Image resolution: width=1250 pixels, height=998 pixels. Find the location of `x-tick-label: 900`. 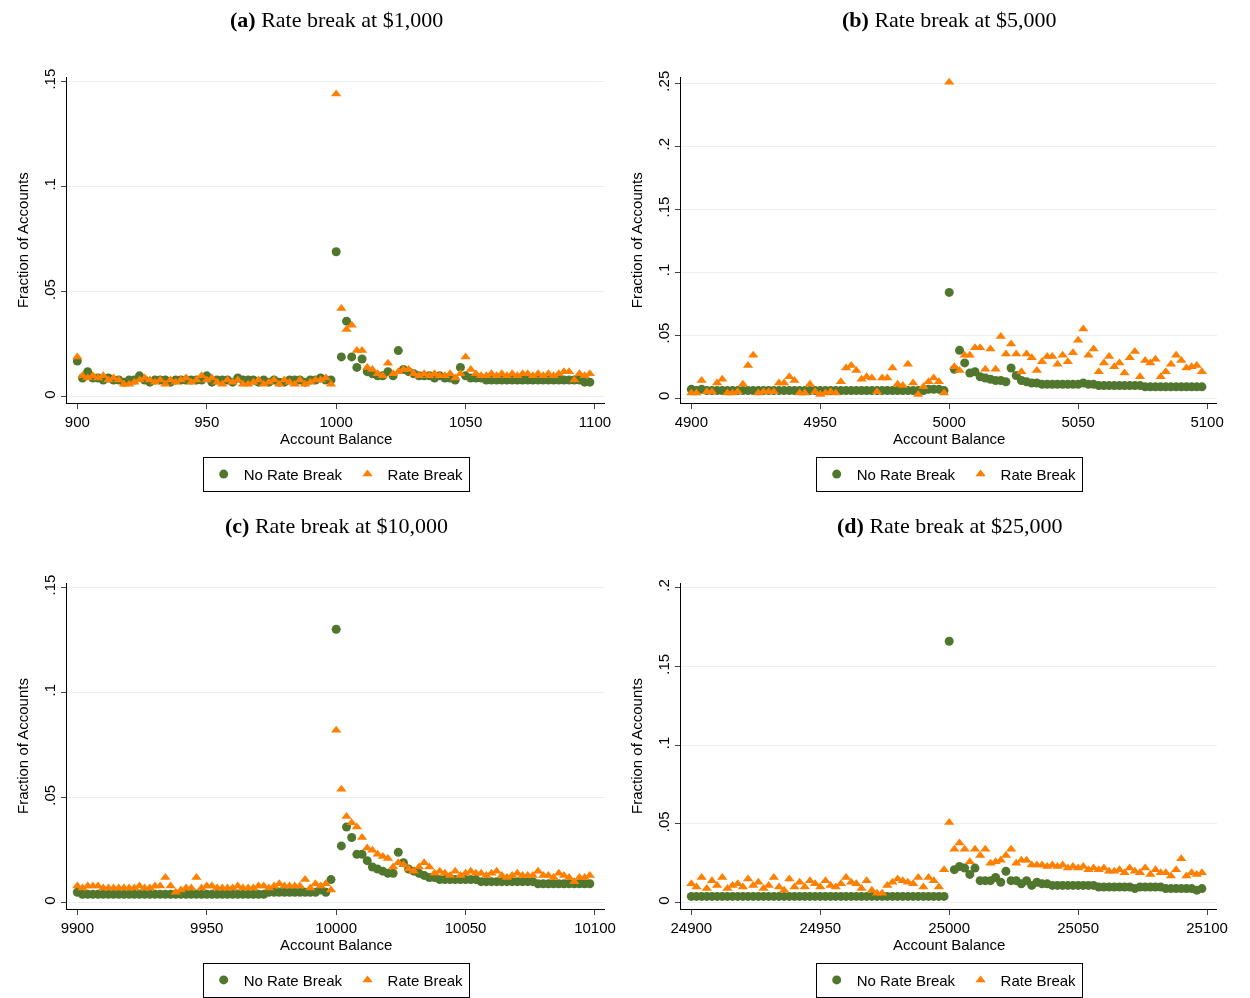

x-tick-label: 900 is located at coordinates (77, 422).